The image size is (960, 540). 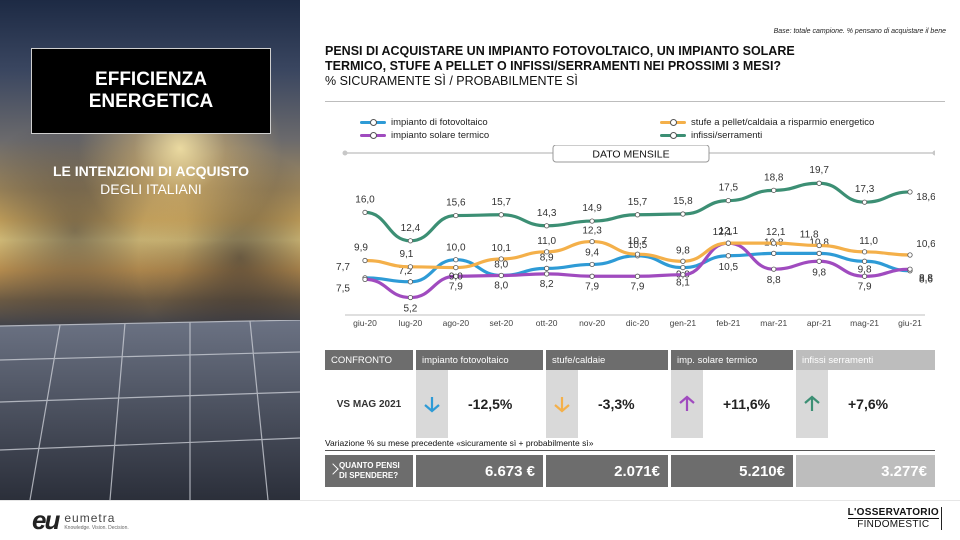 What do you see at coordinates (411, 323) in the screenshot?
I see `x-tick-label: lug-20` at bounding box center [411, 323].